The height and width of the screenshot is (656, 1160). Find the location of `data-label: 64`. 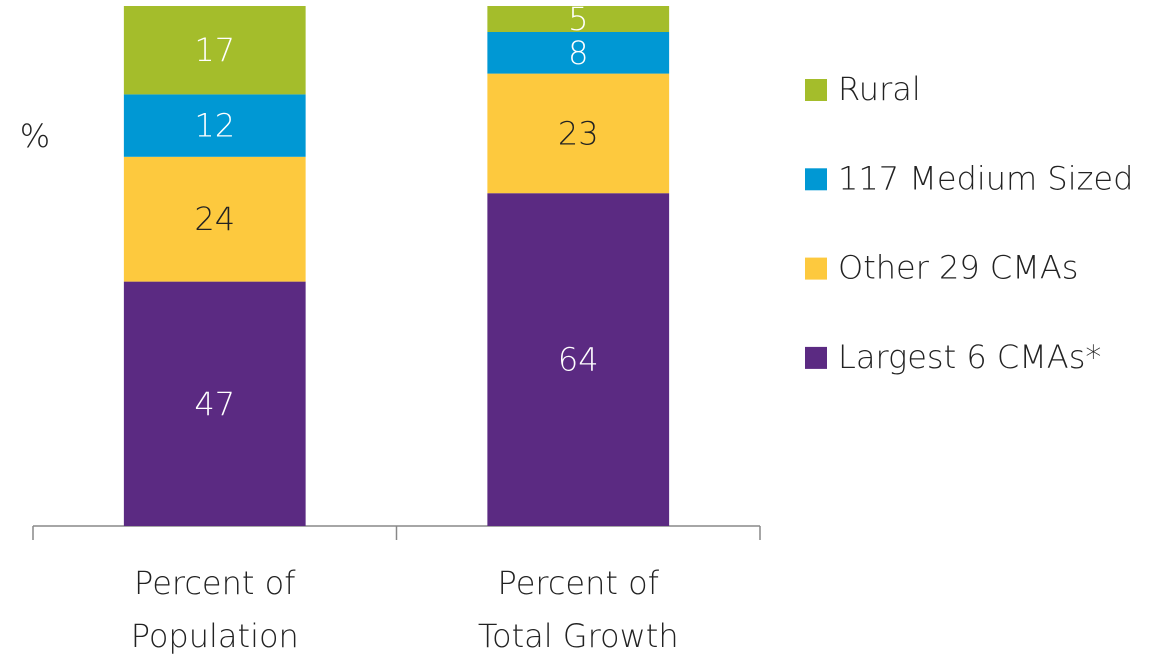

data-label: 64 is located at coordinates (578, 360).